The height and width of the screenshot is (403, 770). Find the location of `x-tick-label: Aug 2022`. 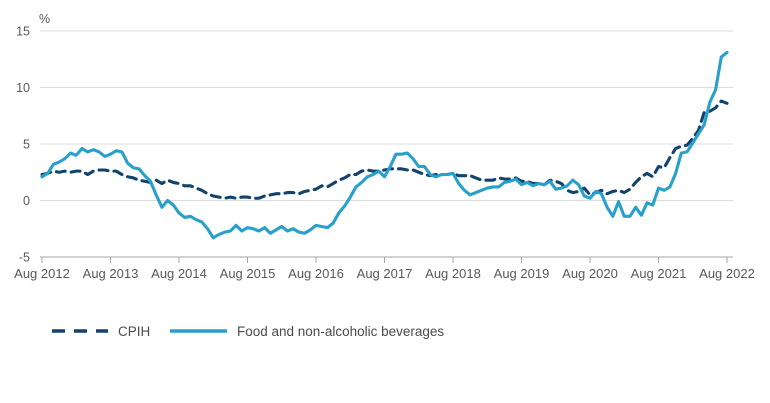

x-tick-label: Aug 2022 is located at coordinates (727, 273).